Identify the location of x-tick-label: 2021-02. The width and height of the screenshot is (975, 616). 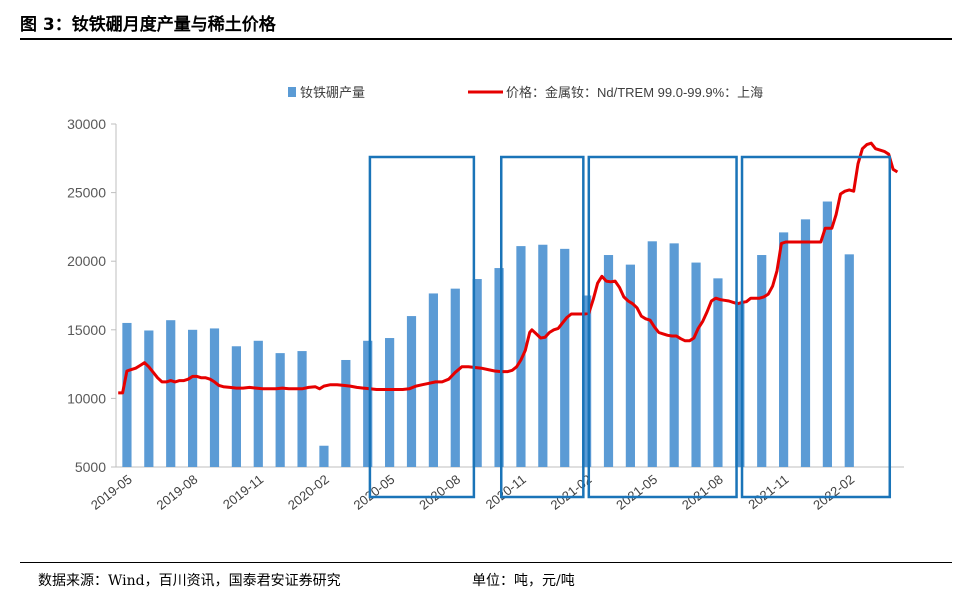
(571, 492).